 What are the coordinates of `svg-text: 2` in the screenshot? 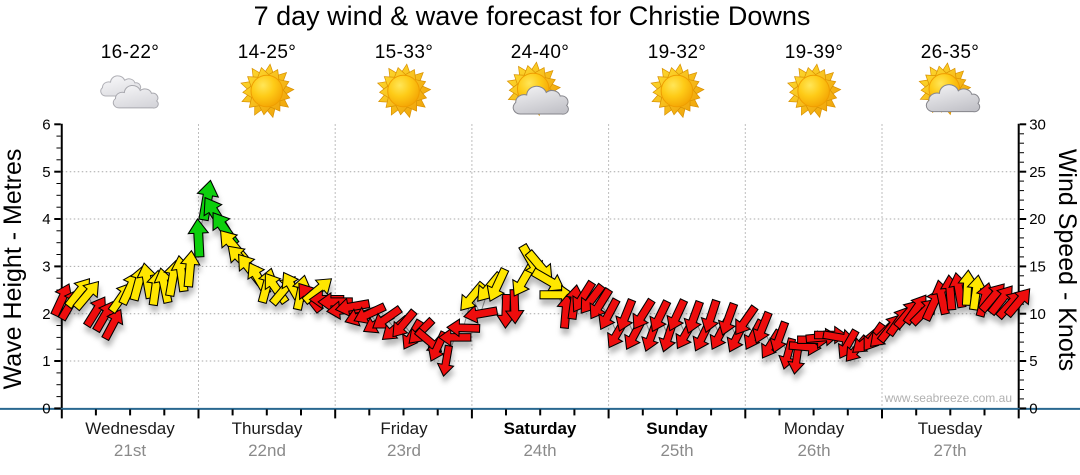 It's located at (46, 314).